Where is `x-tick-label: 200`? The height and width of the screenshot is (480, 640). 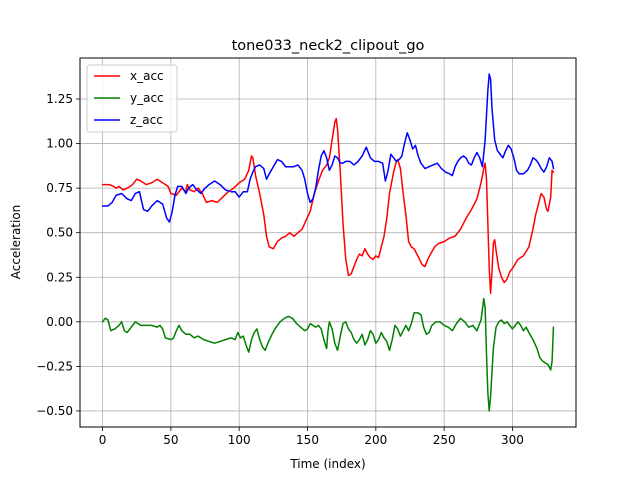
x-tick-label: 200 is located at coordinates (375, 440).